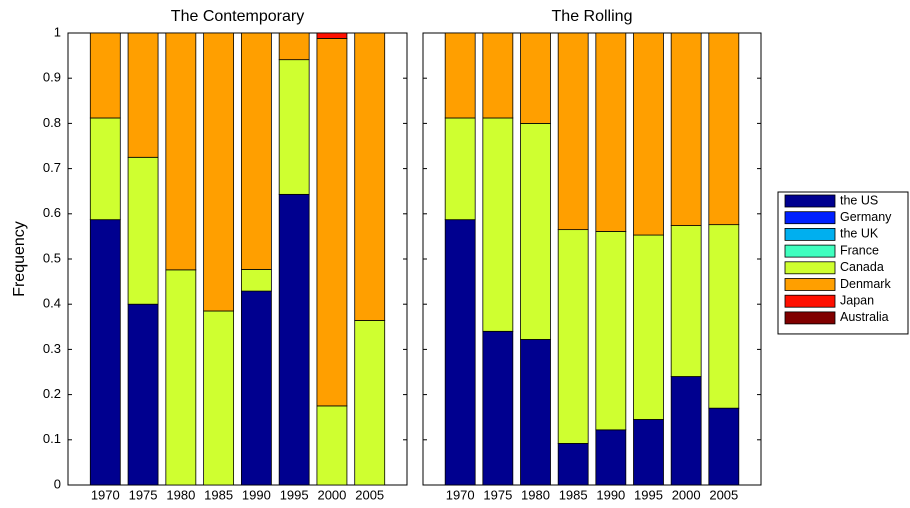 The height and width of the screenshot is (508, 910). What do you see at coordinates (592, 16) in the screenshot?
I see `panel-title: The Rolling` at bounding box center [592, 16].